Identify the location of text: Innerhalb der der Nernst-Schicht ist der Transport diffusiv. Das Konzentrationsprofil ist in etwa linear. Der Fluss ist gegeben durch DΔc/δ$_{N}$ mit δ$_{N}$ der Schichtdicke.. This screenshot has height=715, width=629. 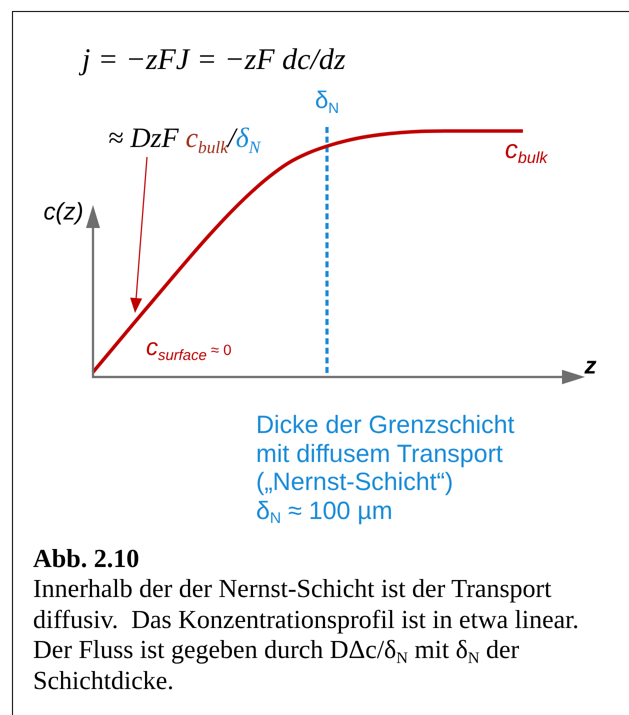
(306, 634).